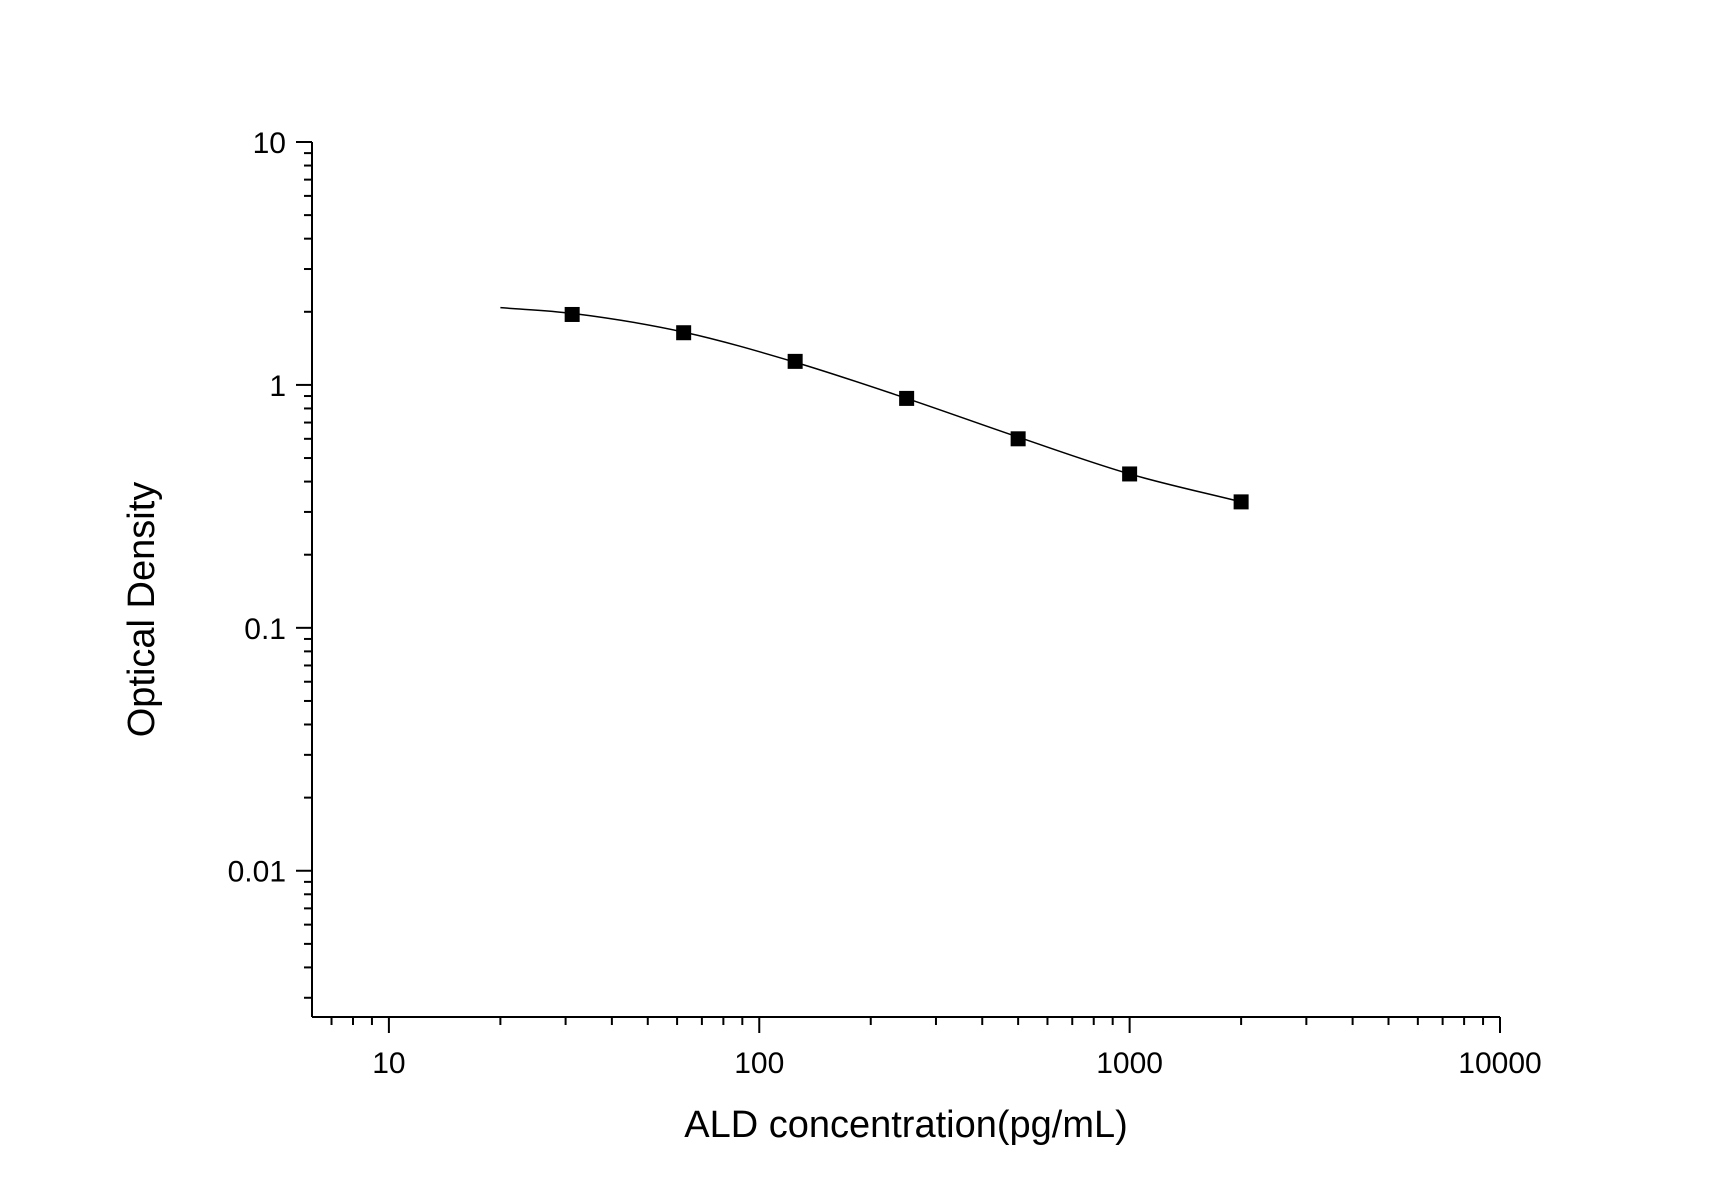 This screenshot has height=1204, width=1725. What do you see at coordinates (269, 143) in the screenshot?
I see `y-tick-label: 10` at bounding box center [269, 143].